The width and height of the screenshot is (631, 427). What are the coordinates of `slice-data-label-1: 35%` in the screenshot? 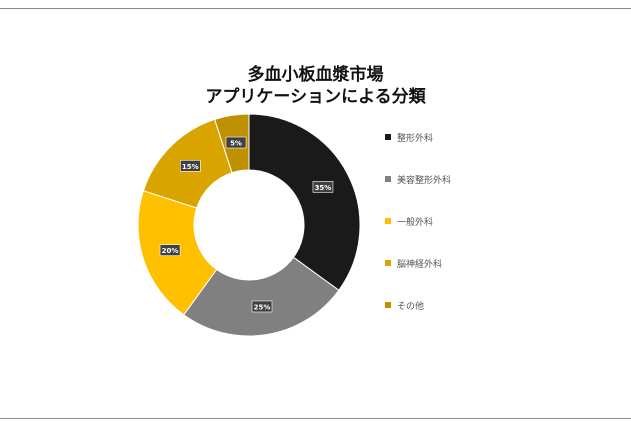 It's located at (323, 187).